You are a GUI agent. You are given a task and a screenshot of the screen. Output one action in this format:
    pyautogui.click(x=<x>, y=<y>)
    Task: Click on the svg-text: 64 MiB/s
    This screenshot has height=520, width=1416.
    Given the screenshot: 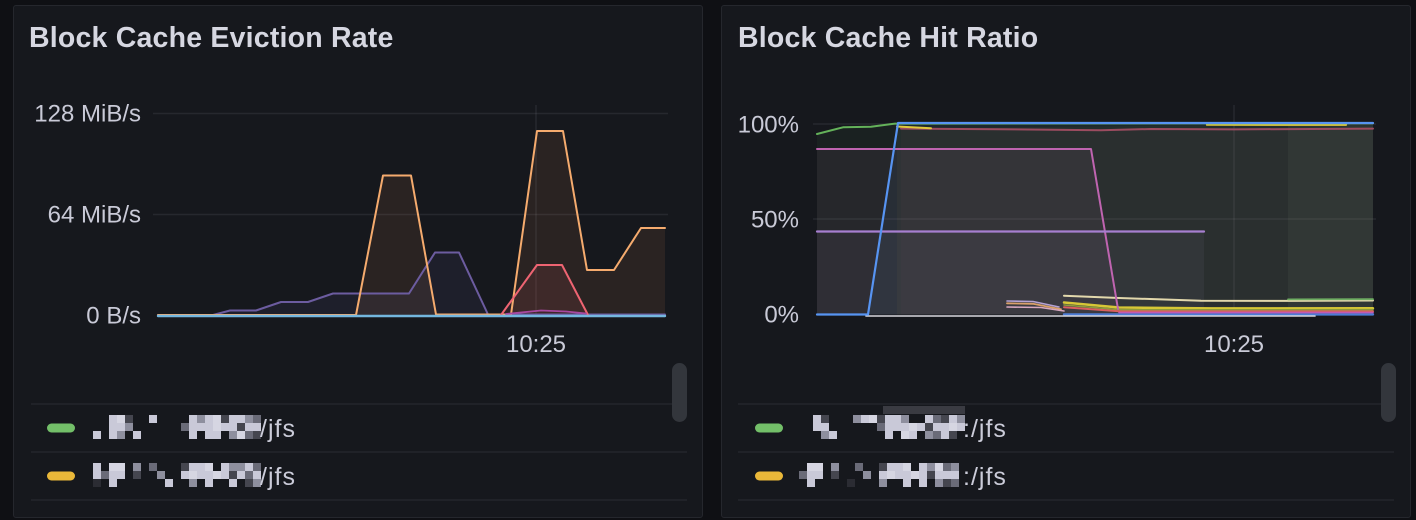 What is the action you would take?
    pyautogui.click(x=94, y=215)
    